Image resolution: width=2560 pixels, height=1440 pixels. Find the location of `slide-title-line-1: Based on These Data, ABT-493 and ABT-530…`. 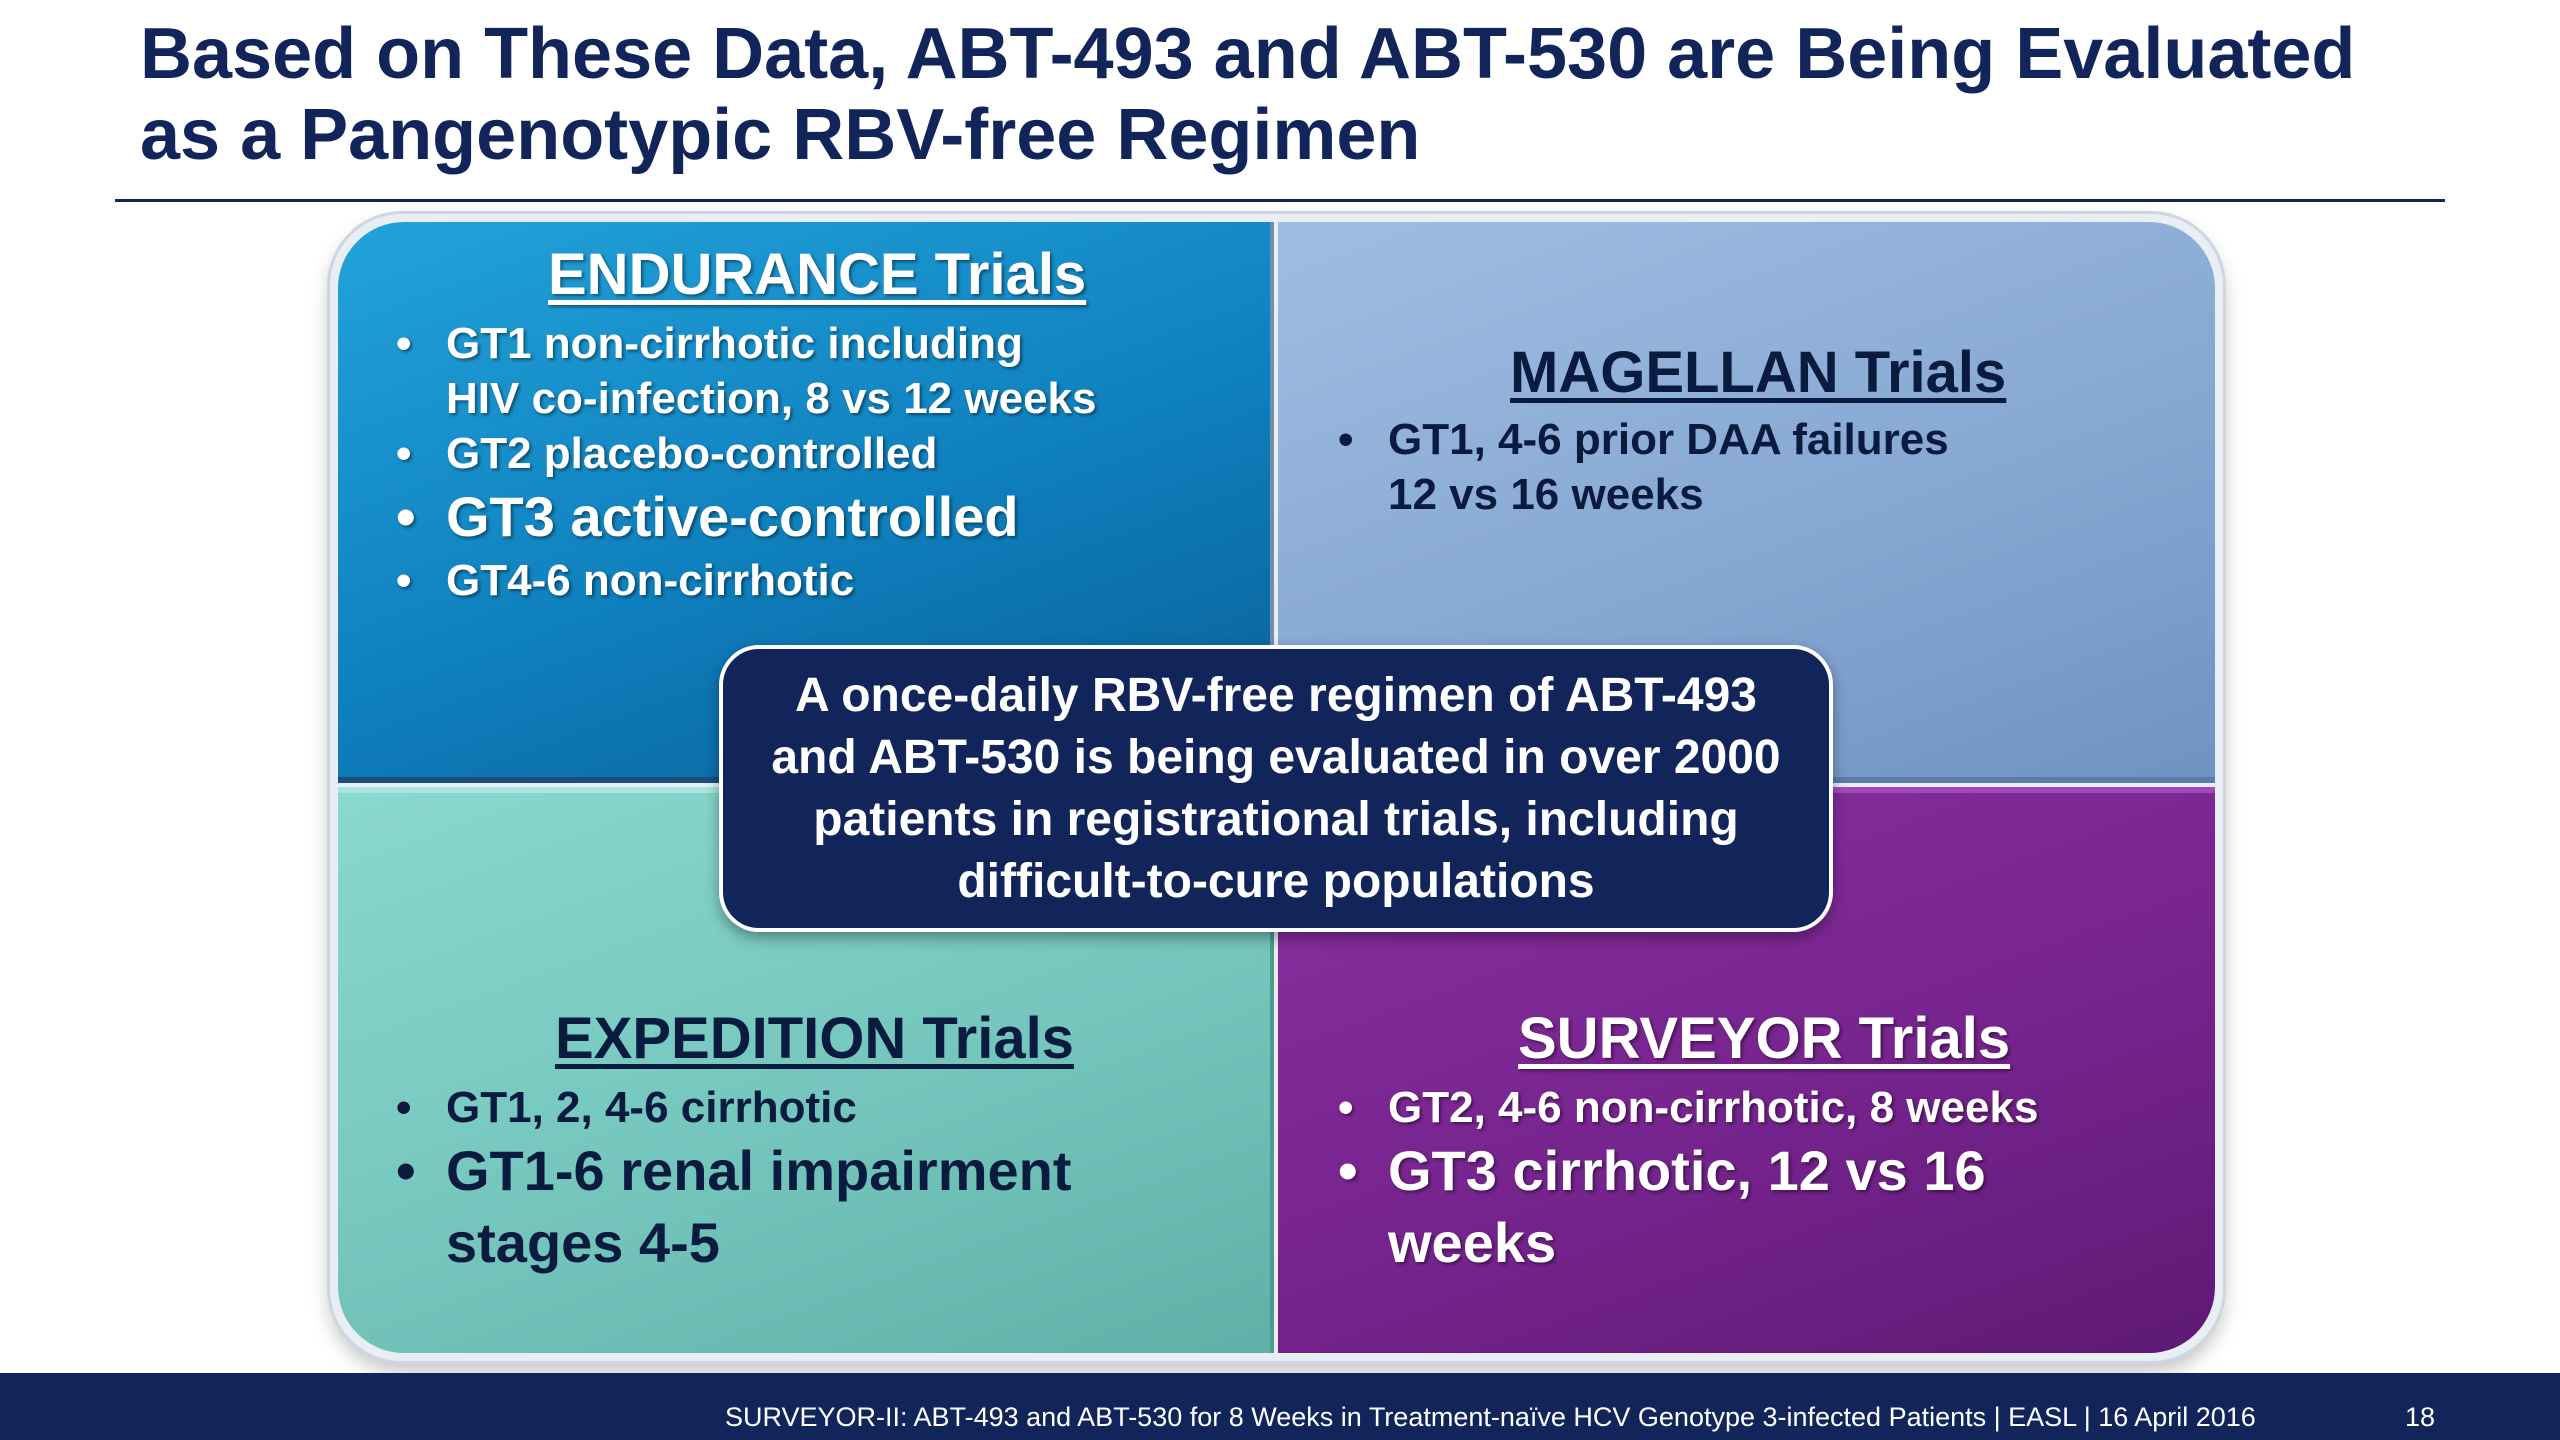

slide-title-line-1: Based on These Data, ABT-493 and ABT-530… is located at coordinates (1248, 54).